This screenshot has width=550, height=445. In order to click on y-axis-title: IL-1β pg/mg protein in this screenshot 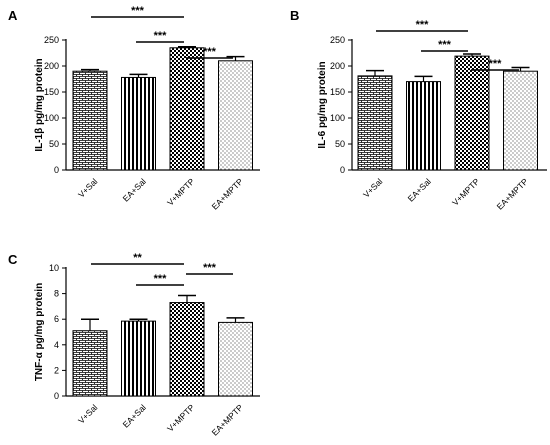, I will do `click(39, 104)`.